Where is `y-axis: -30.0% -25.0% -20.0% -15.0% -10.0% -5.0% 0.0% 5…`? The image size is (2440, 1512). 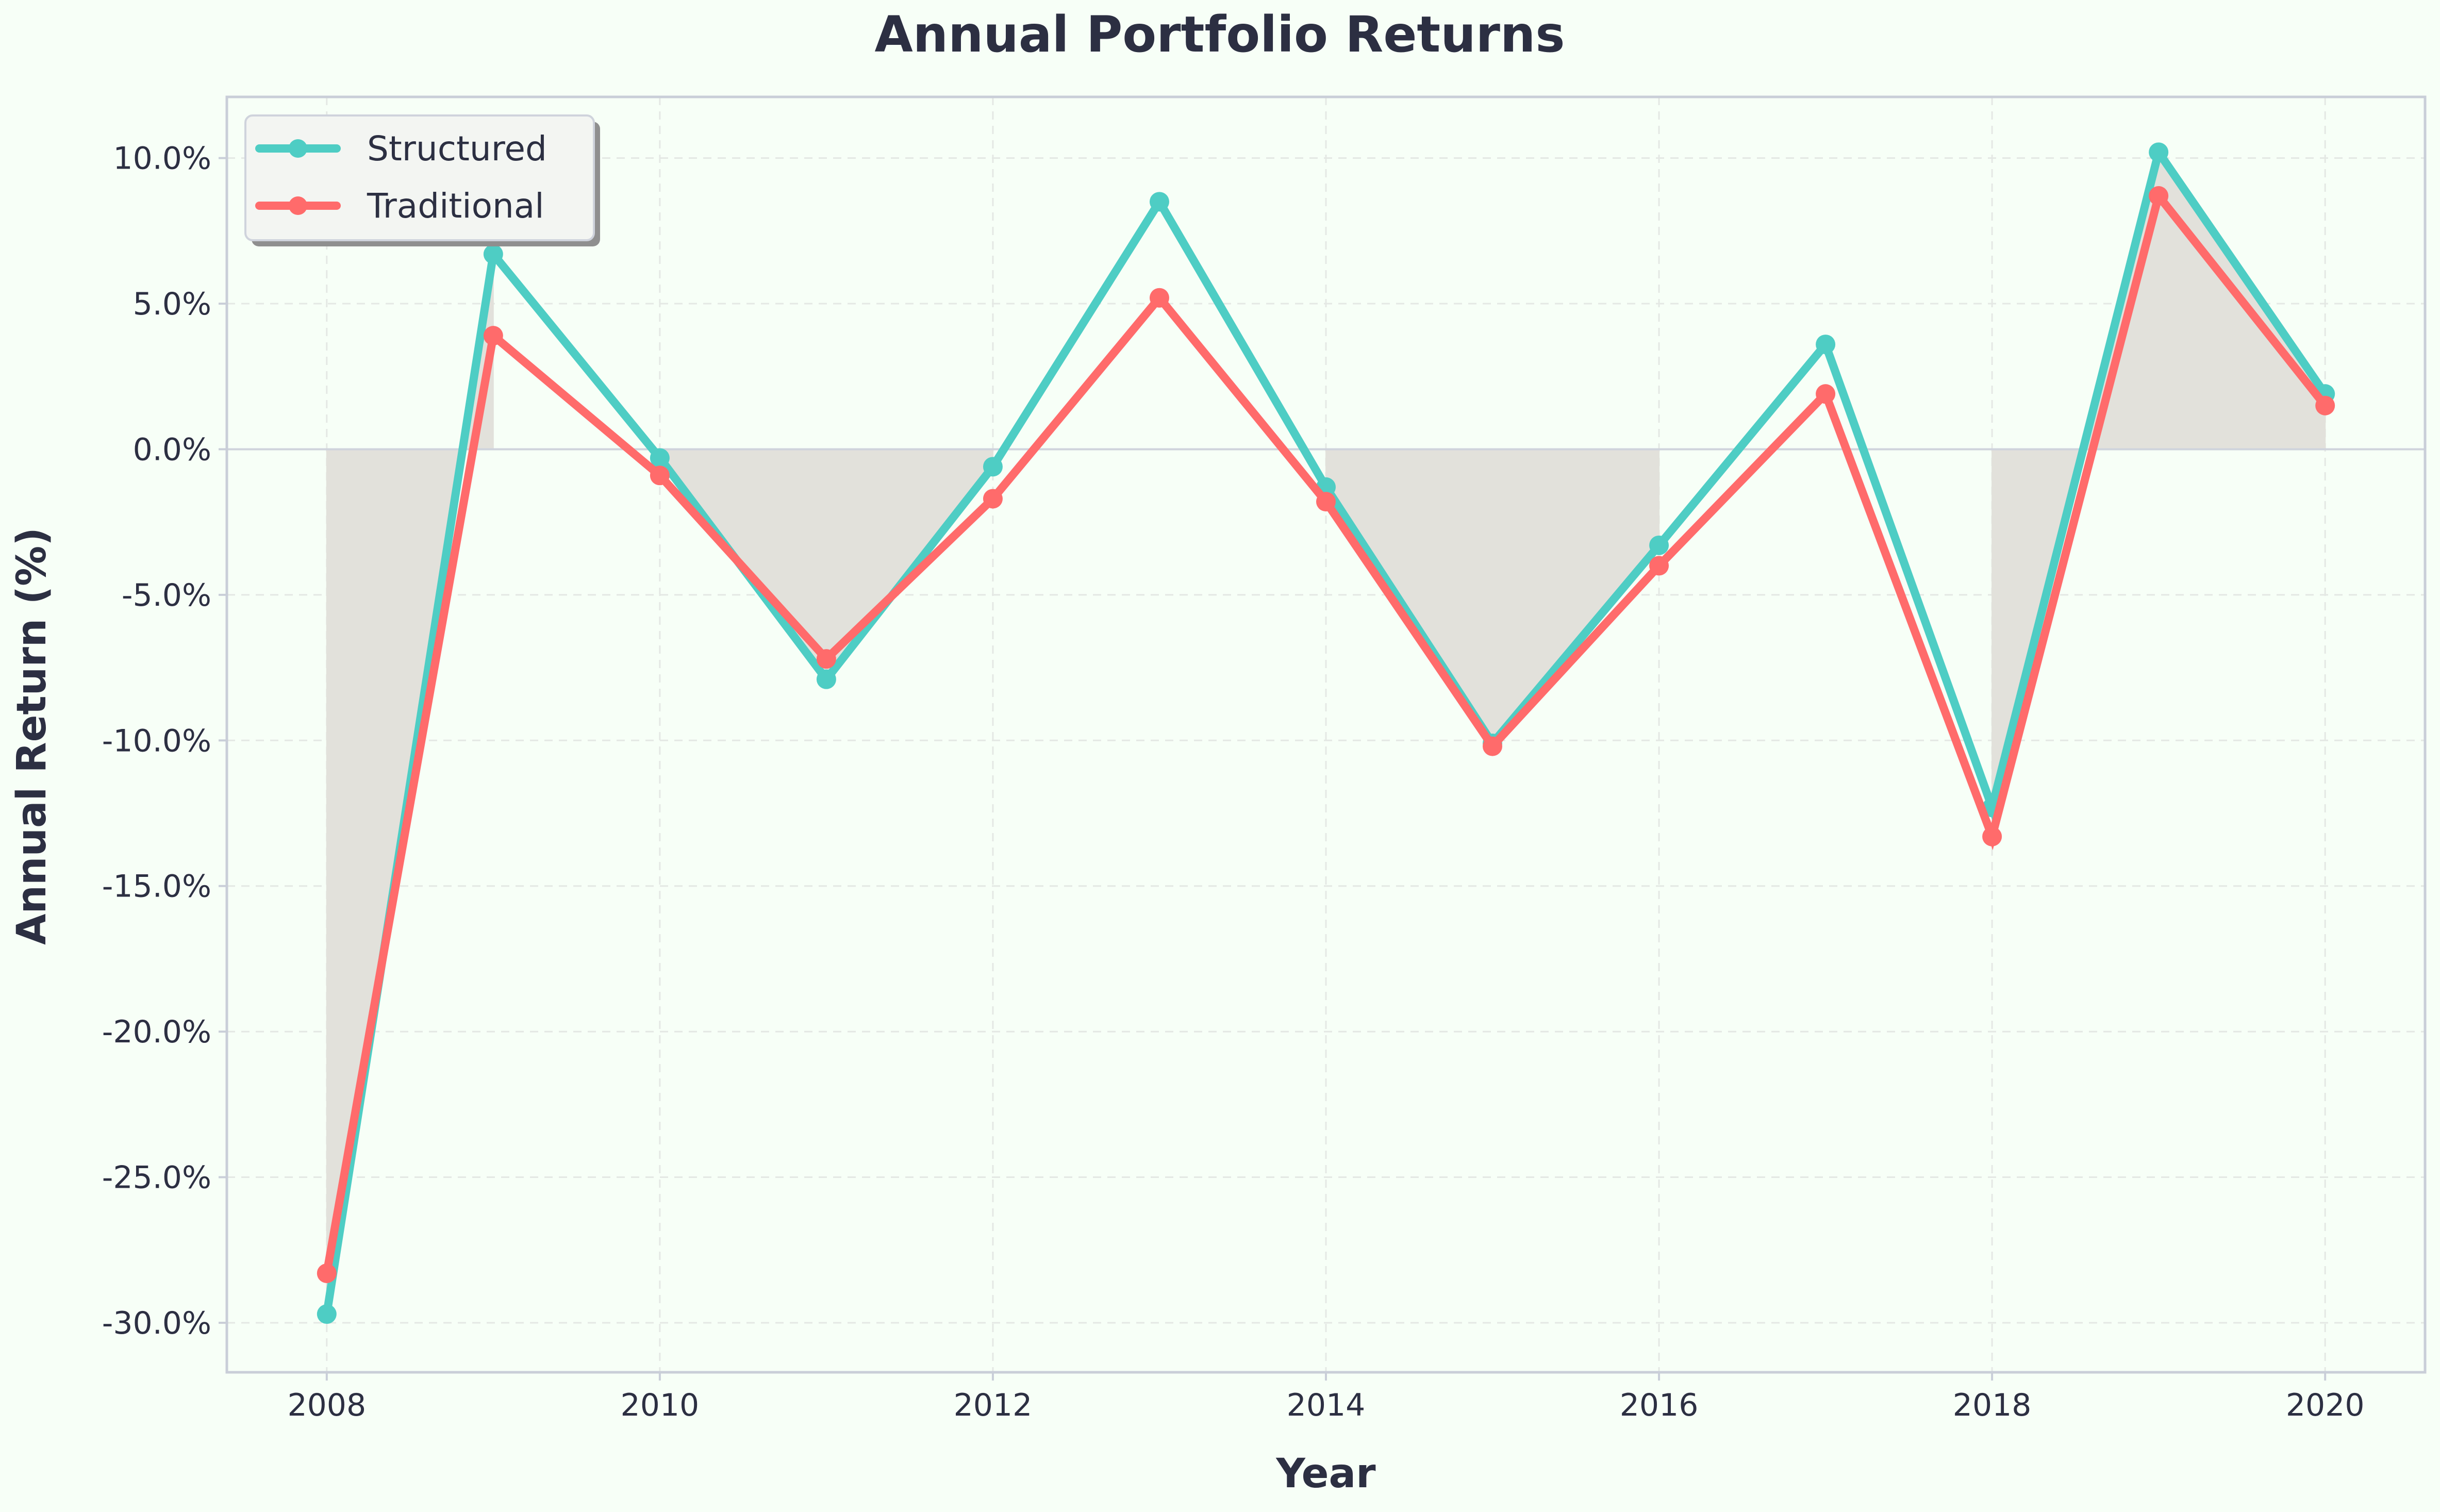 y-axis: -30.0% -25.0% -20.0% -15.0% -10.0% -5.0% 0.0% 5… is located at coordinates (164, 741).